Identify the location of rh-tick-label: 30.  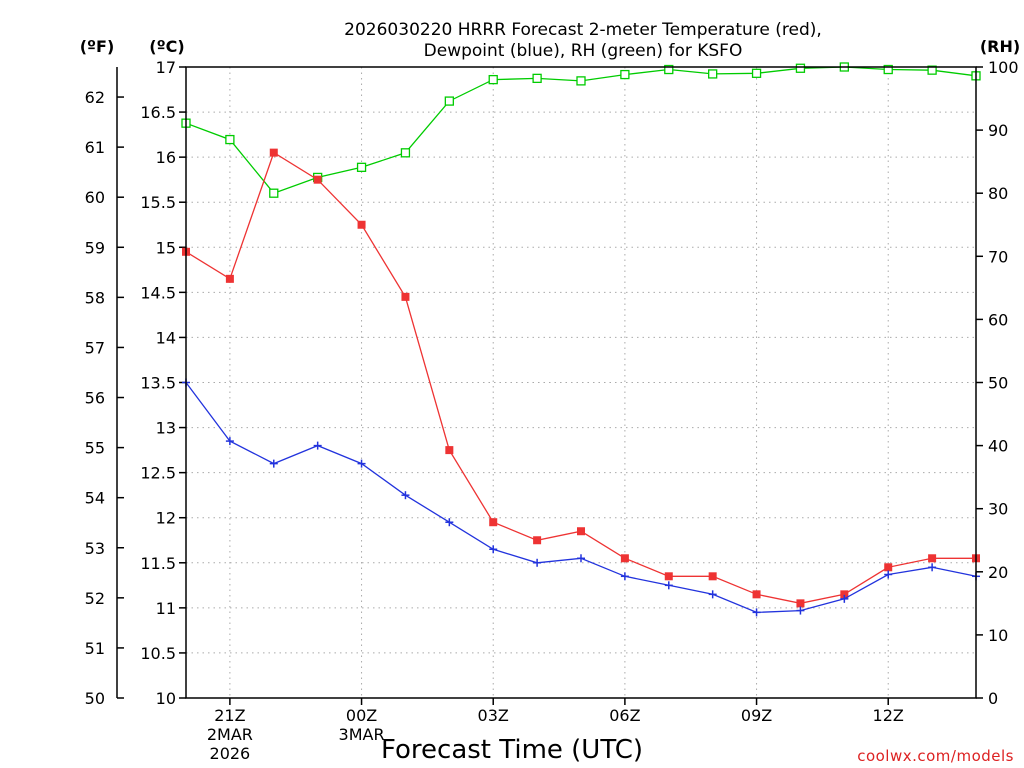
(998, 509).